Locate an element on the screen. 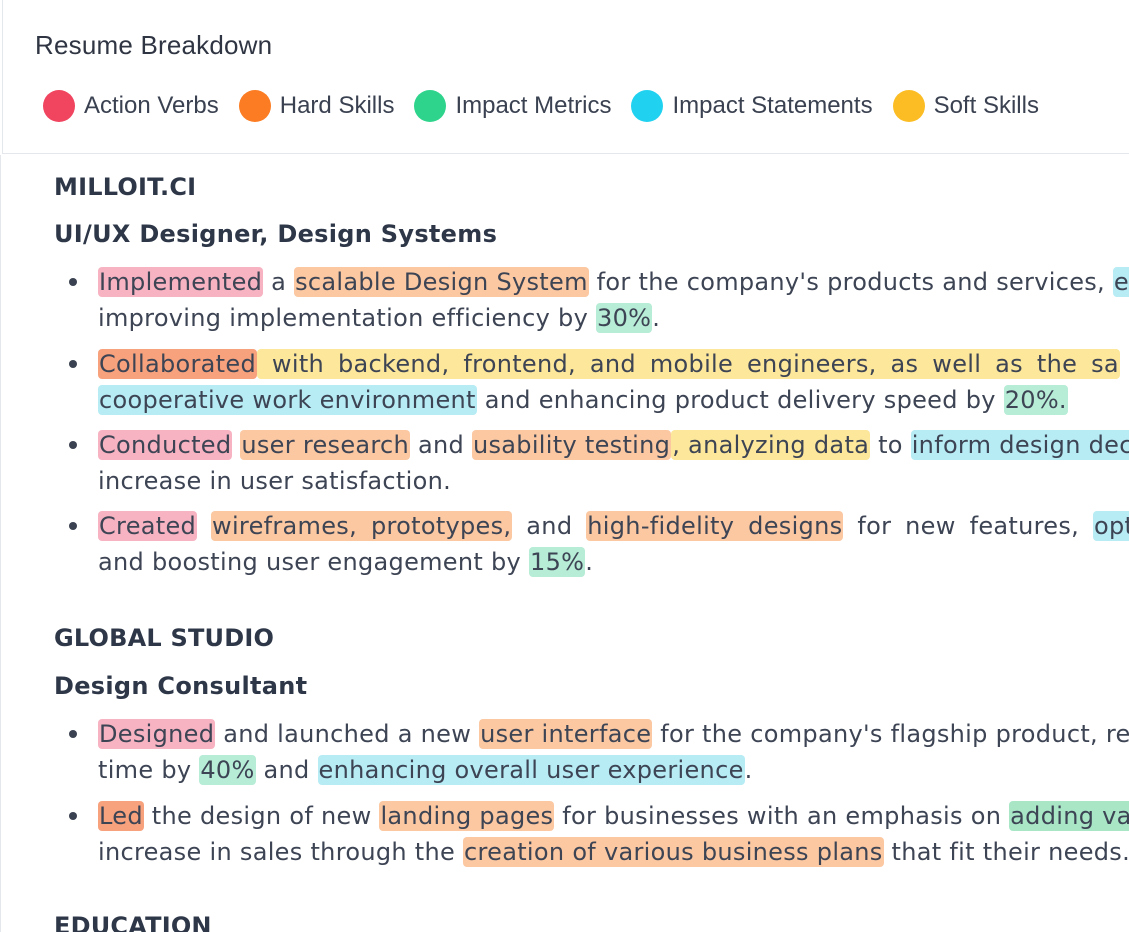 Image resolution: width=1129 pixels, height=932 pixels. hard-skill-highlight: user interface is located at coordinates (566, 734).